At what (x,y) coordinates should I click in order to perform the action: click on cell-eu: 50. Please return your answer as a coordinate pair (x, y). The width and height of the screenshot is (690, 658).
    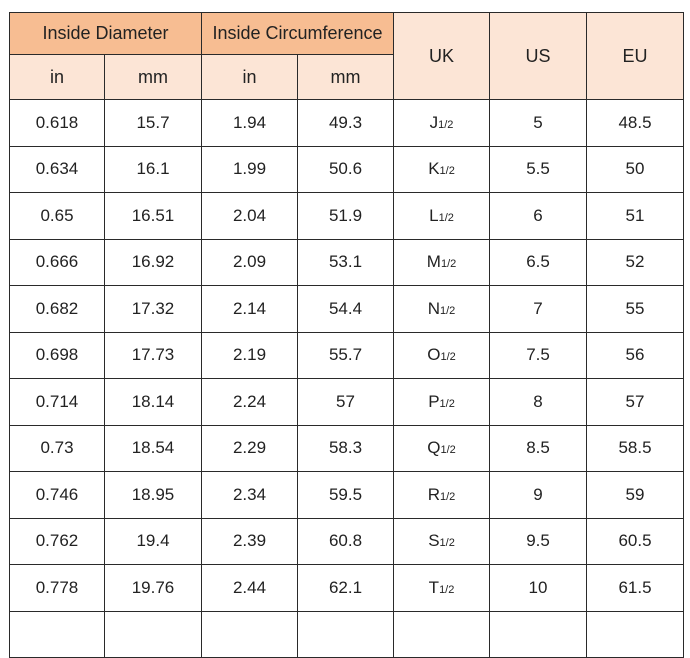
    Looking at the image, I should click on (635, 169).